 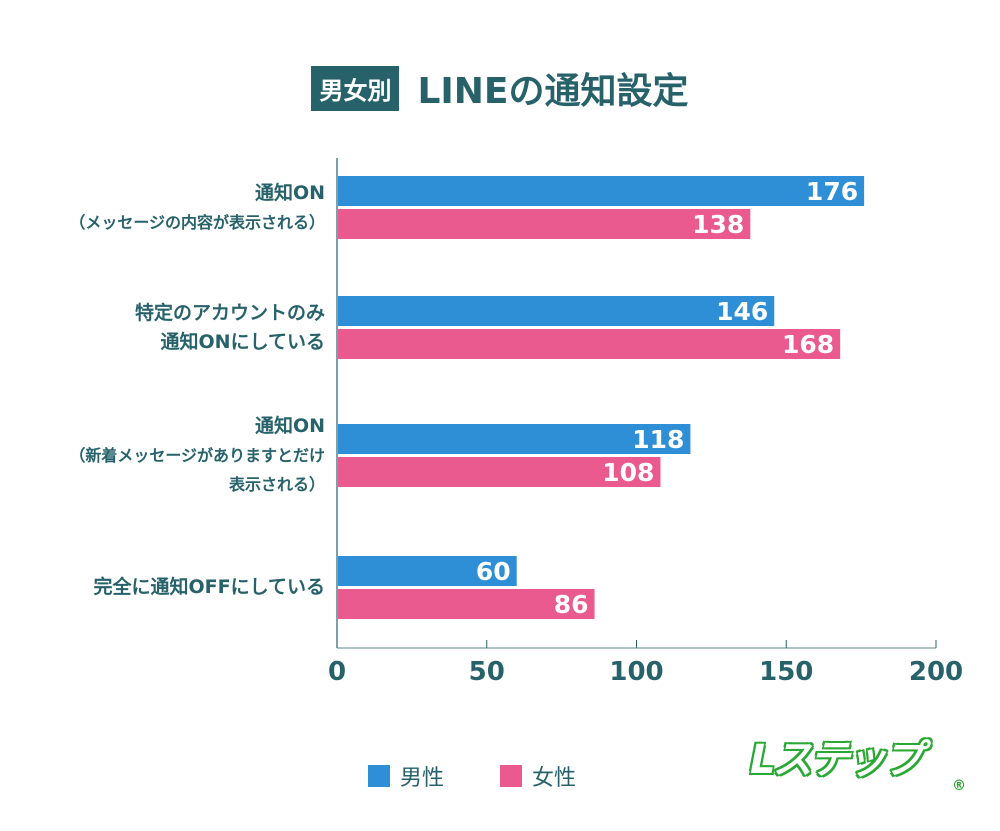 I want to click on data-label: 60, so click(x=493, y=571).